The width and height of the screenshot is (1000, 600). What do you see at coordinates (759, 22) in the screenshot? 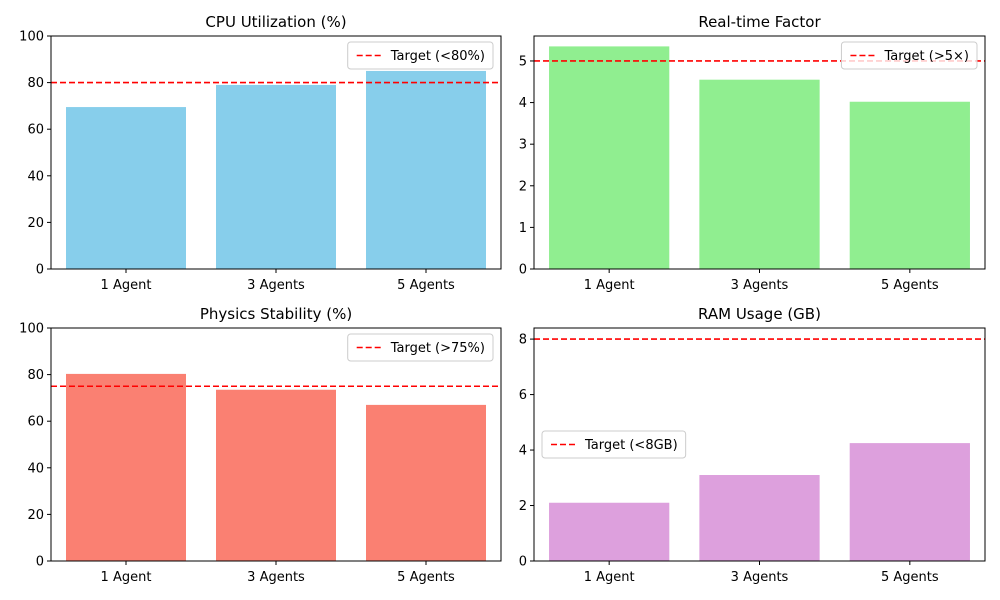
I see `chart-title: Real-time Factor` at bounding box center [759, 22].